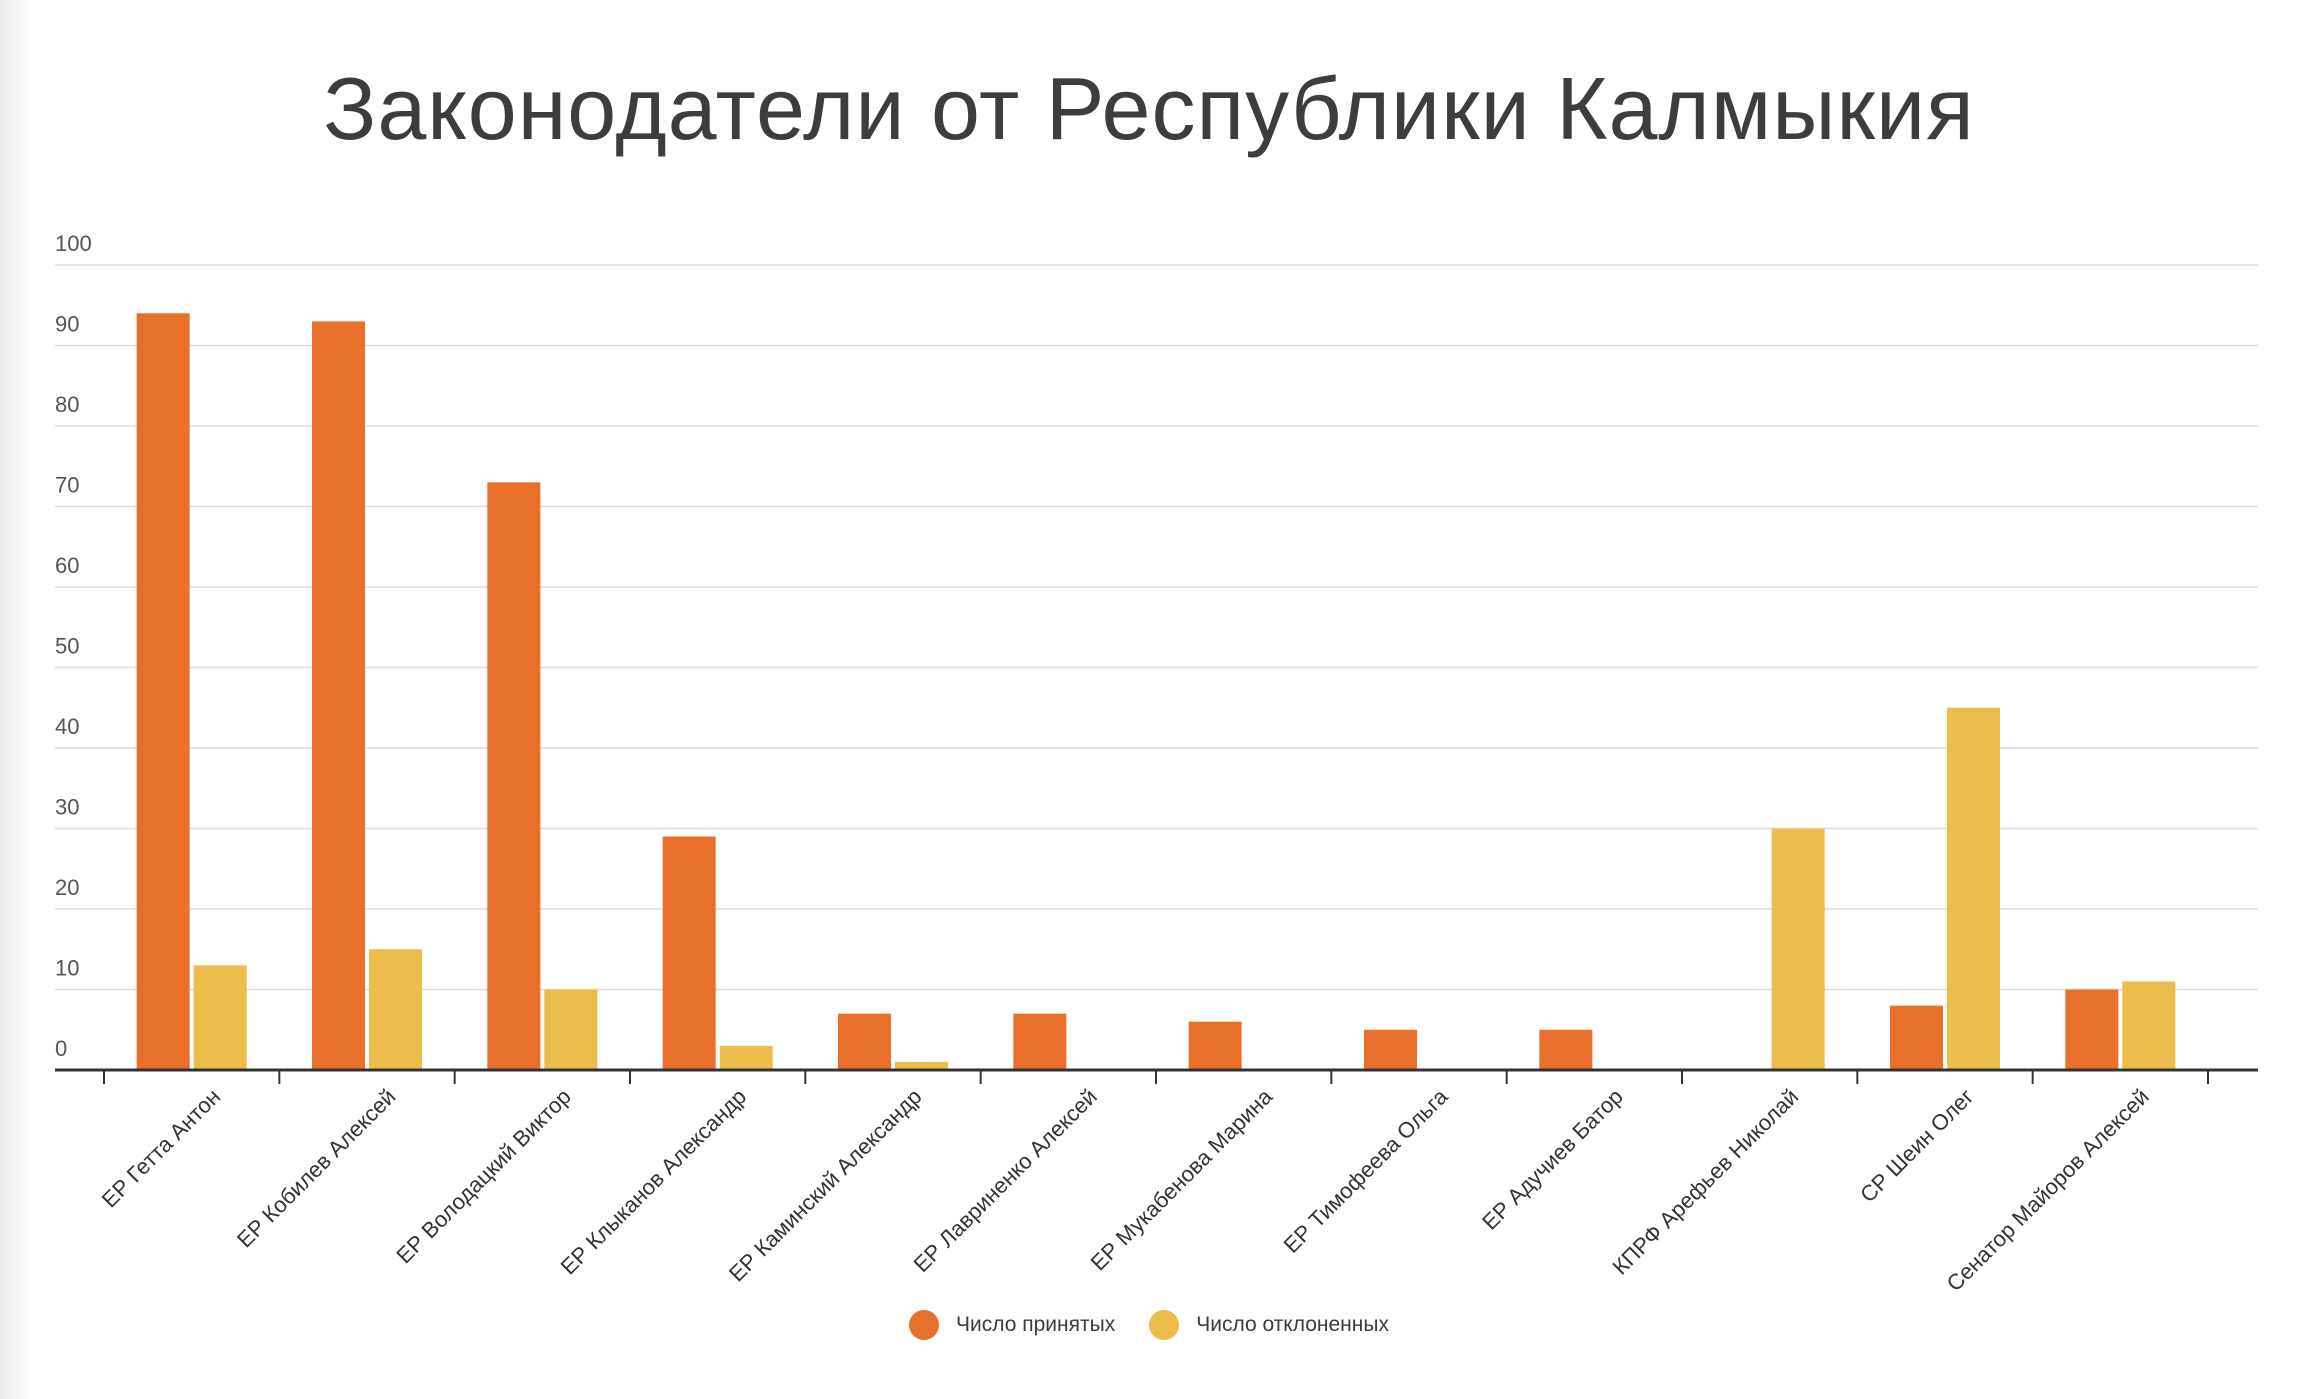 The width and height of the screenshot is (2298, 1399). What do you see at coordinates (825, 1185) in the screenshot?
I see `x-category-label: ЕР Каминский Александр` at bounding box center [825, 1185].